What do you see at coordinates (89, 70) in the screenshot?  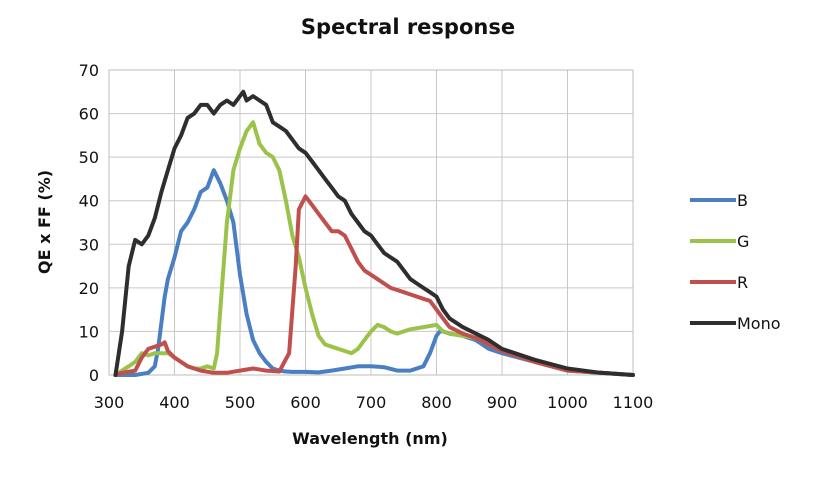 I see `y-tick-label: 70` at bounding box center [89, 70].